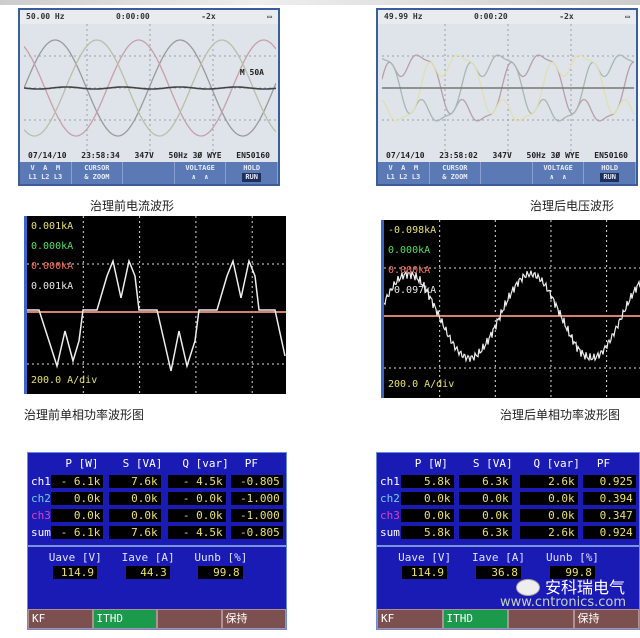  What do you see at coordinates (251, 72) in the screenshot?
I see `neutral-marker: M 50A` at bounding box center [251, 72].